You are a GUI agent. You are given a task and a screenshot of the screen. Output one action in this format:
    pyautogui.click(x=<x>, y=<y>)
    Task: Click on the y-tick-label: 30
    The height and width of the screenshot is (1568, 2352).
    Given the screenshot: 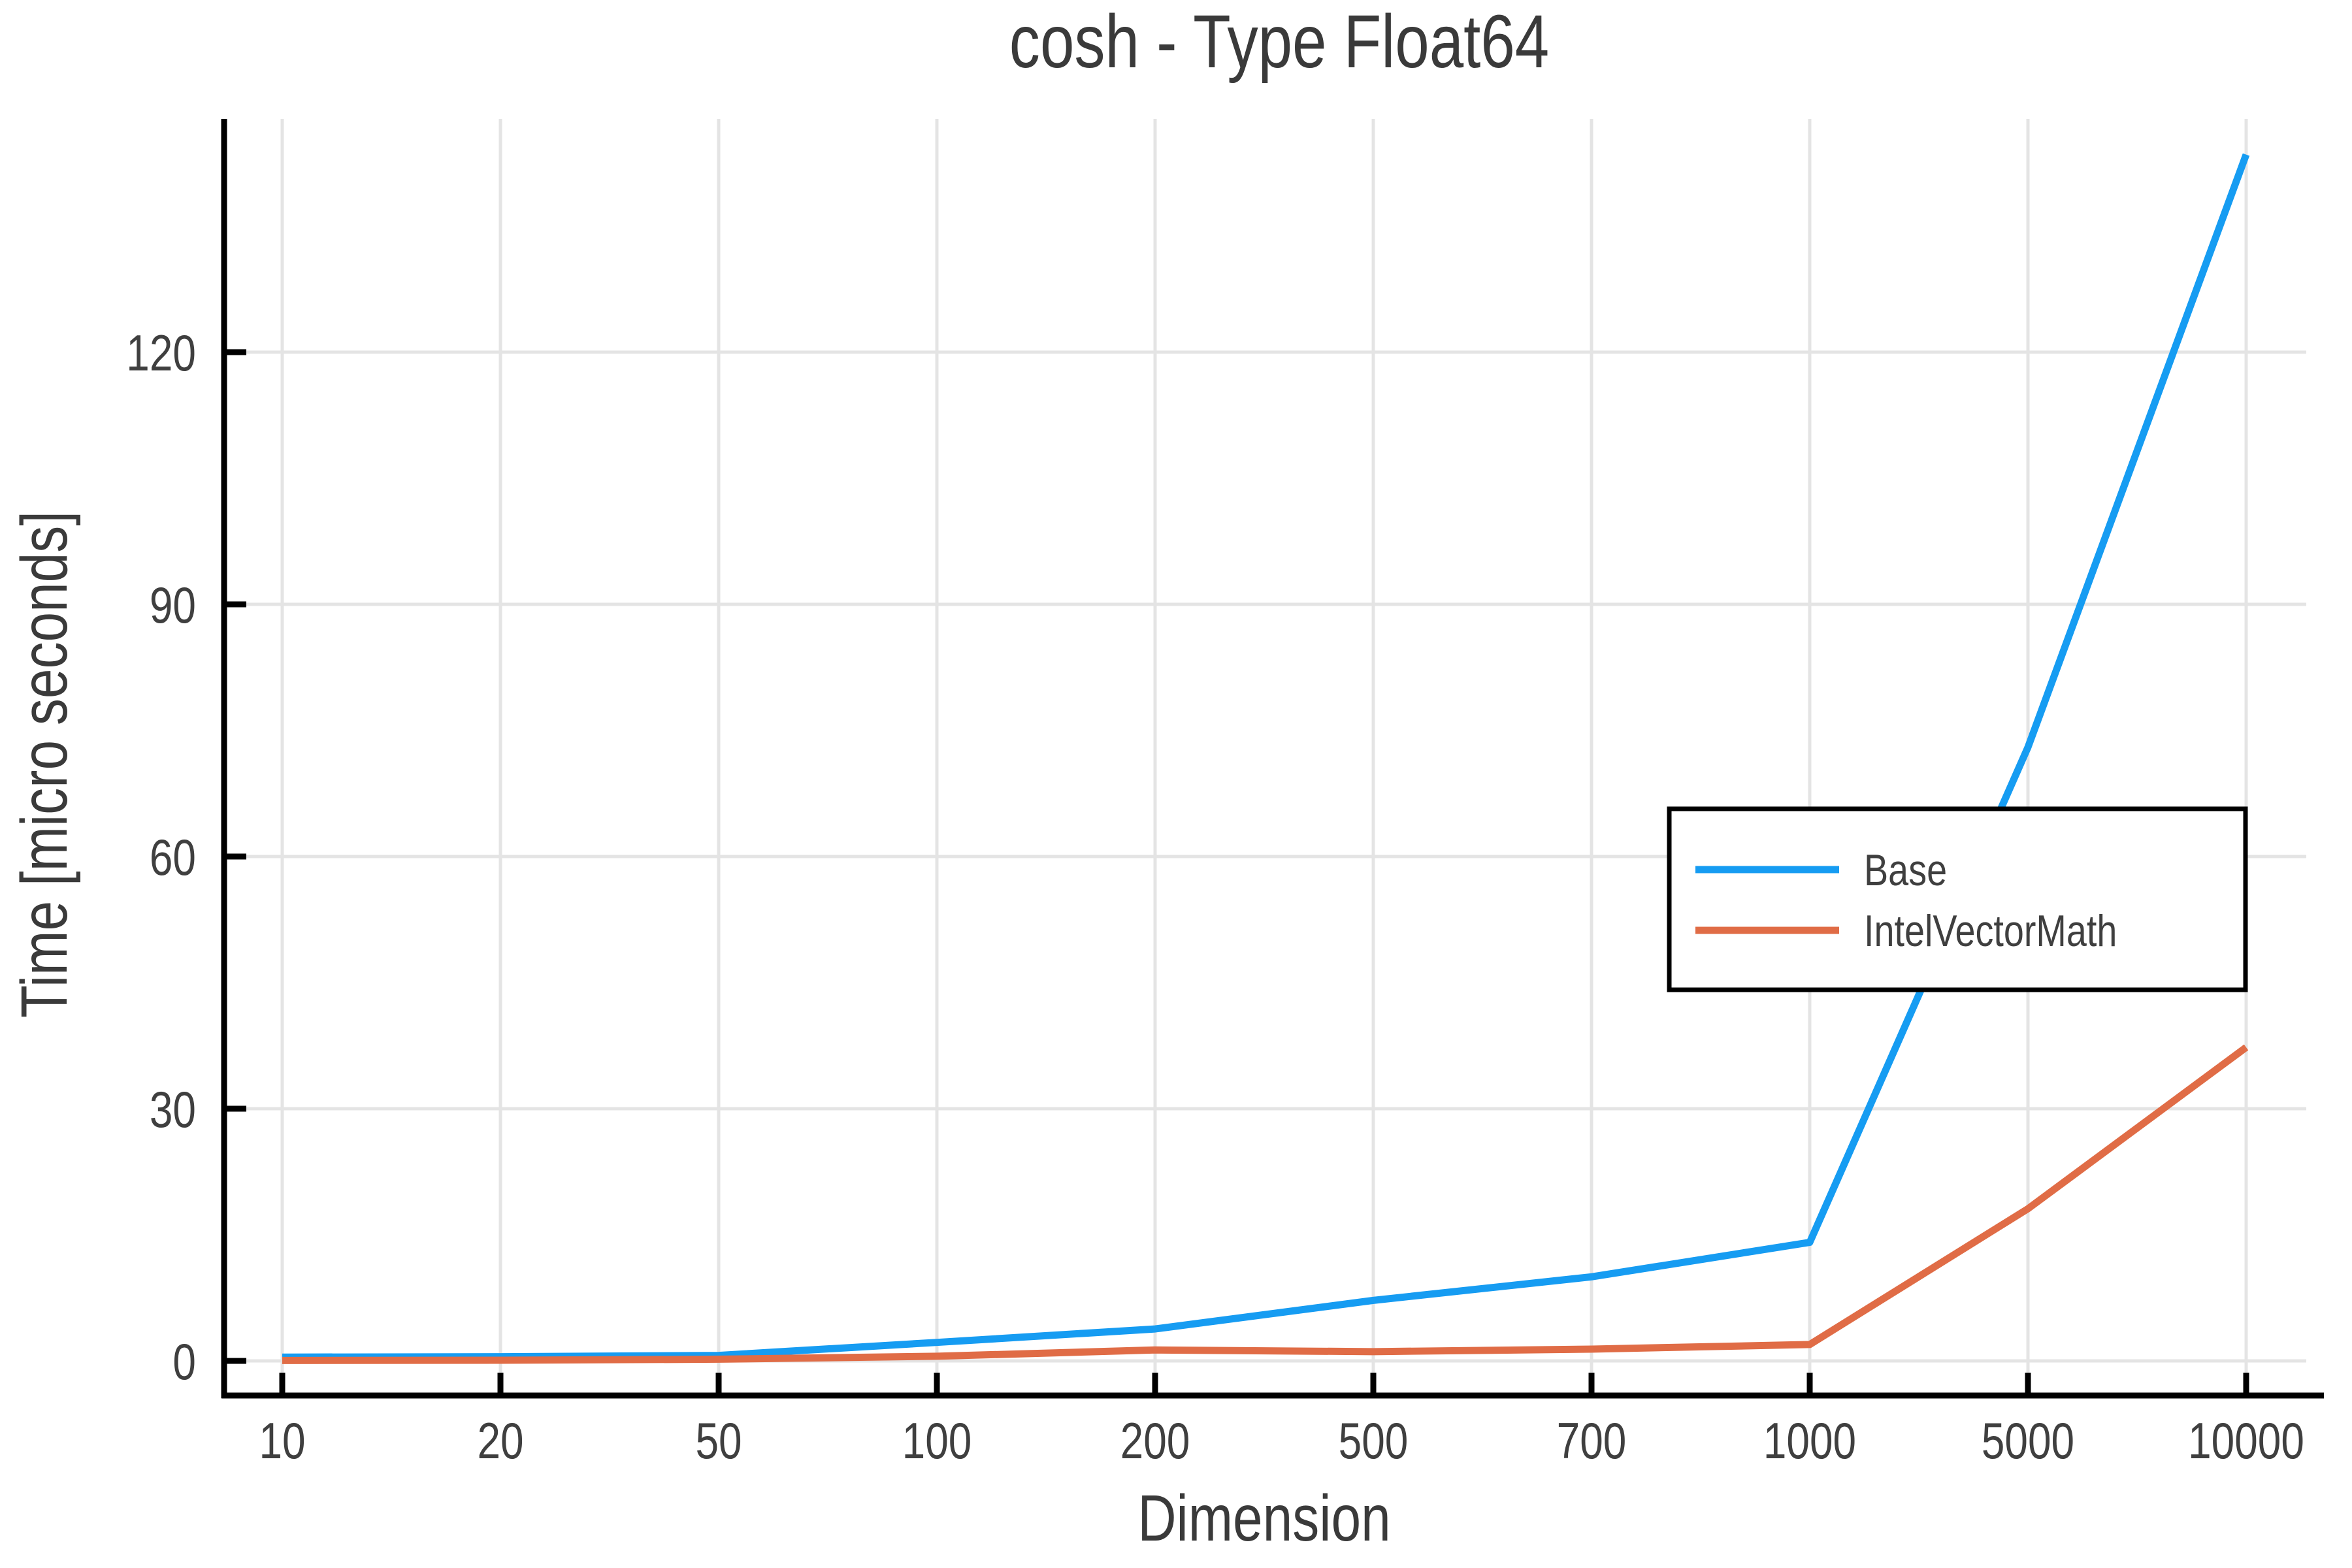 What is the action you would take?
    pyautogui.click(x=173, y=1109)
    